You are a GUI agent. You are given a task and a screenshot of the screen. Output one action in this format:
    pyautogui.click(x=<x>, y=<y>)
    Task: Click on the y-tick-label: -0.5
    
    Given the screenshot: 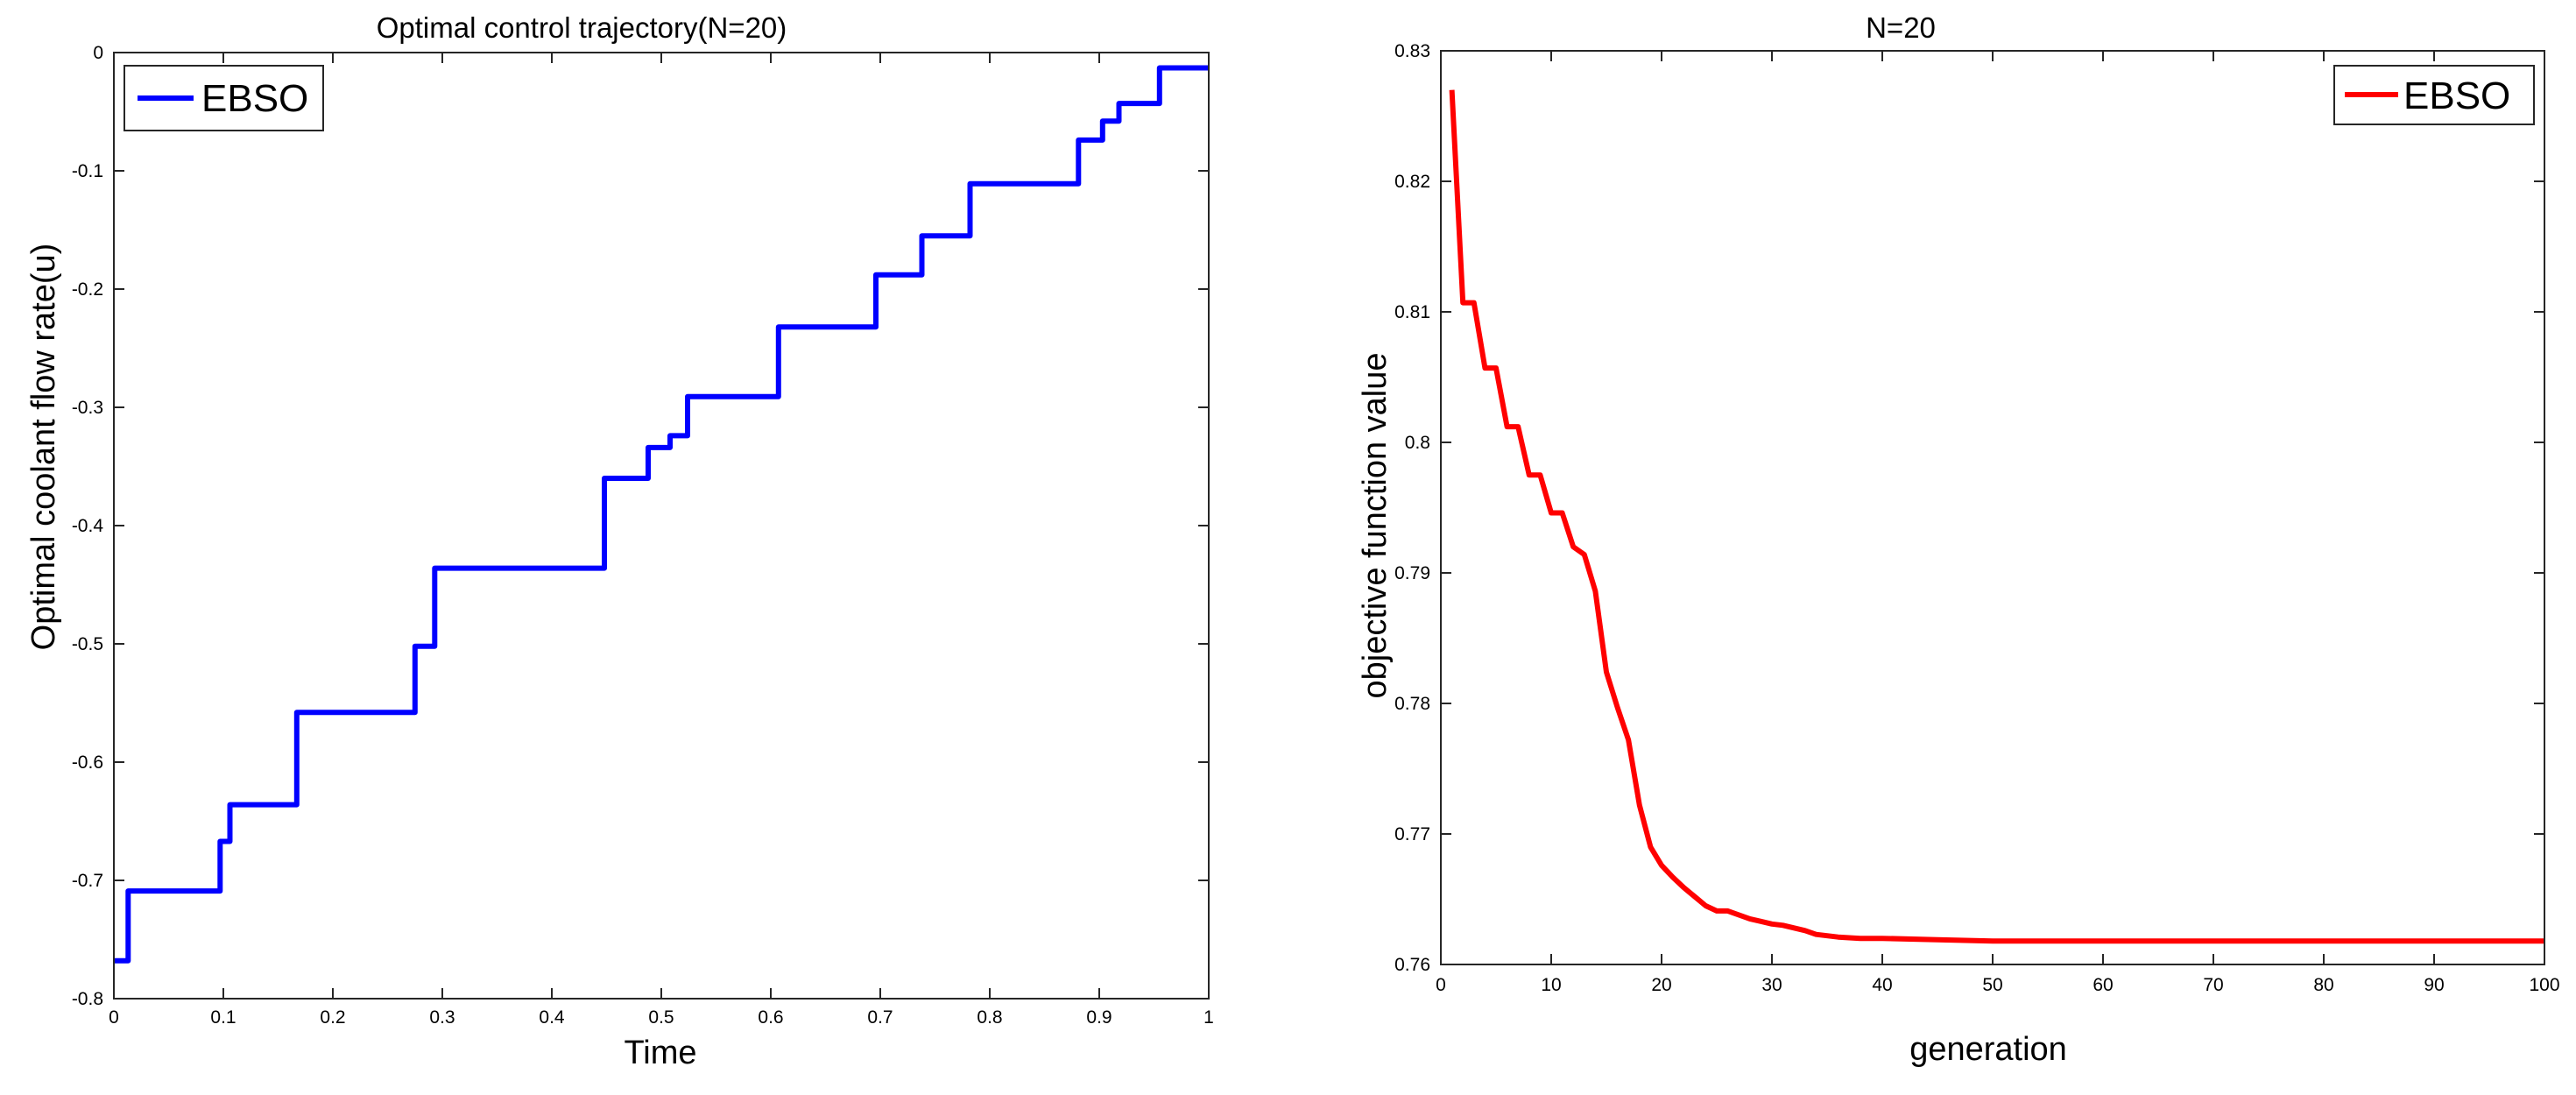 What is the action you would take?
    pyautogui.click(x=87, y=644)
    